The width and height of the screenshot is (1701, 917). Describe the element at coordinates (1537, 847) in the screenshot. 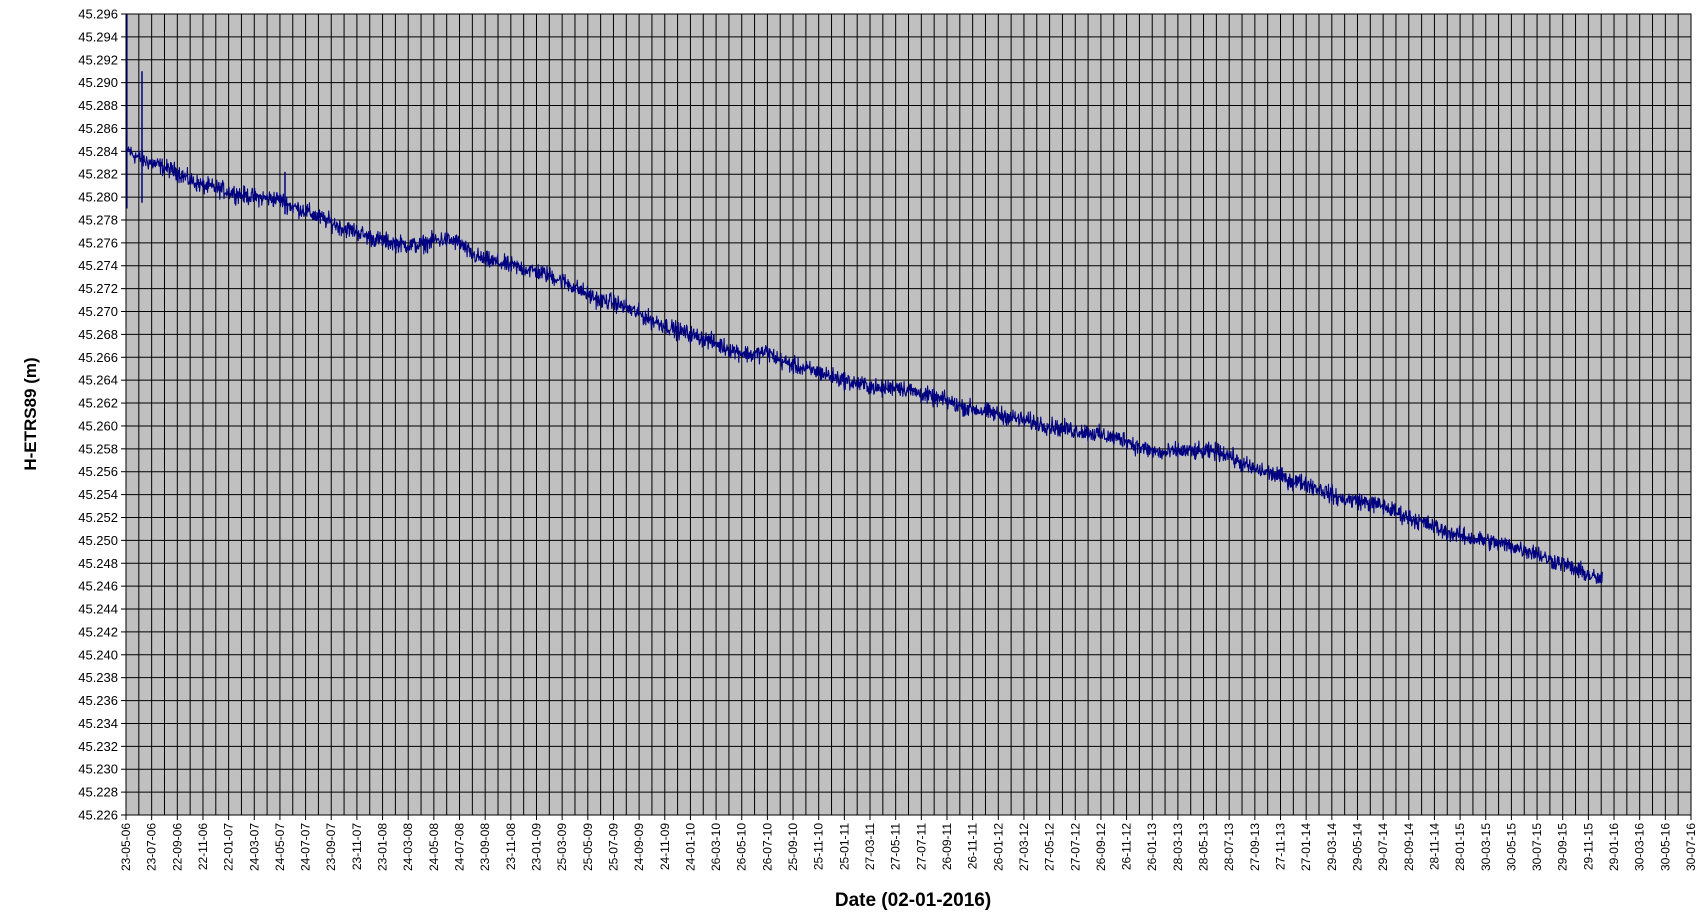

I see `x-tick-label: 30-07-15` at that location.